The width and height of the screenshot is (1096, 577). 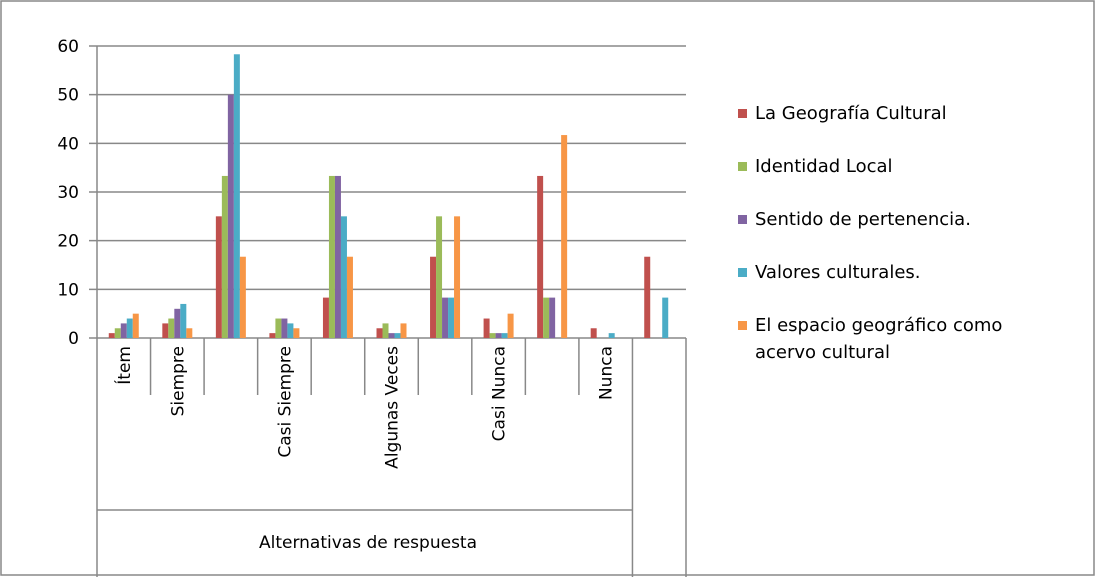 What do you see at coordinates (68, 144) in the screenshot?
I see `y-tick-label: 40` at bounding box center [68, 144].